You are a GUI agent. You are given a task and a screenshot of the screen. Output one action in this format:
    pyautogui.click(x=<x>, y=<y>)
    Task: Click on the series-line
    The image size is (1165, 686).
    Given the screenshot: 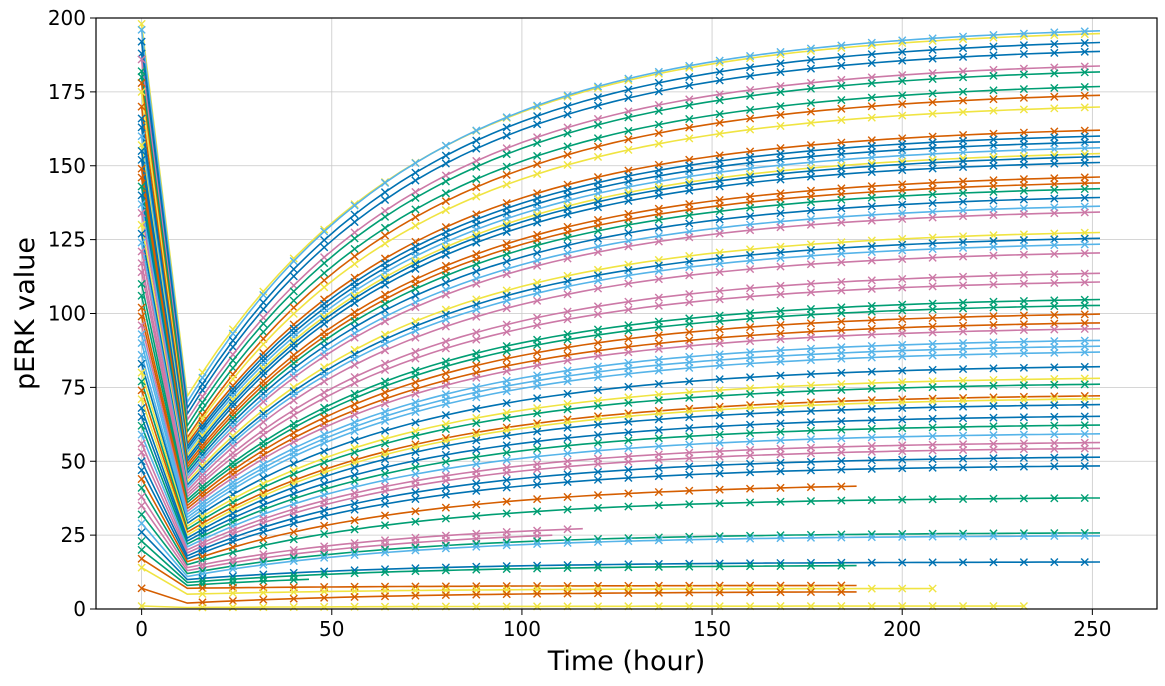 What is the action you would take?
    pyautogui.click(x=346, y=538)
    